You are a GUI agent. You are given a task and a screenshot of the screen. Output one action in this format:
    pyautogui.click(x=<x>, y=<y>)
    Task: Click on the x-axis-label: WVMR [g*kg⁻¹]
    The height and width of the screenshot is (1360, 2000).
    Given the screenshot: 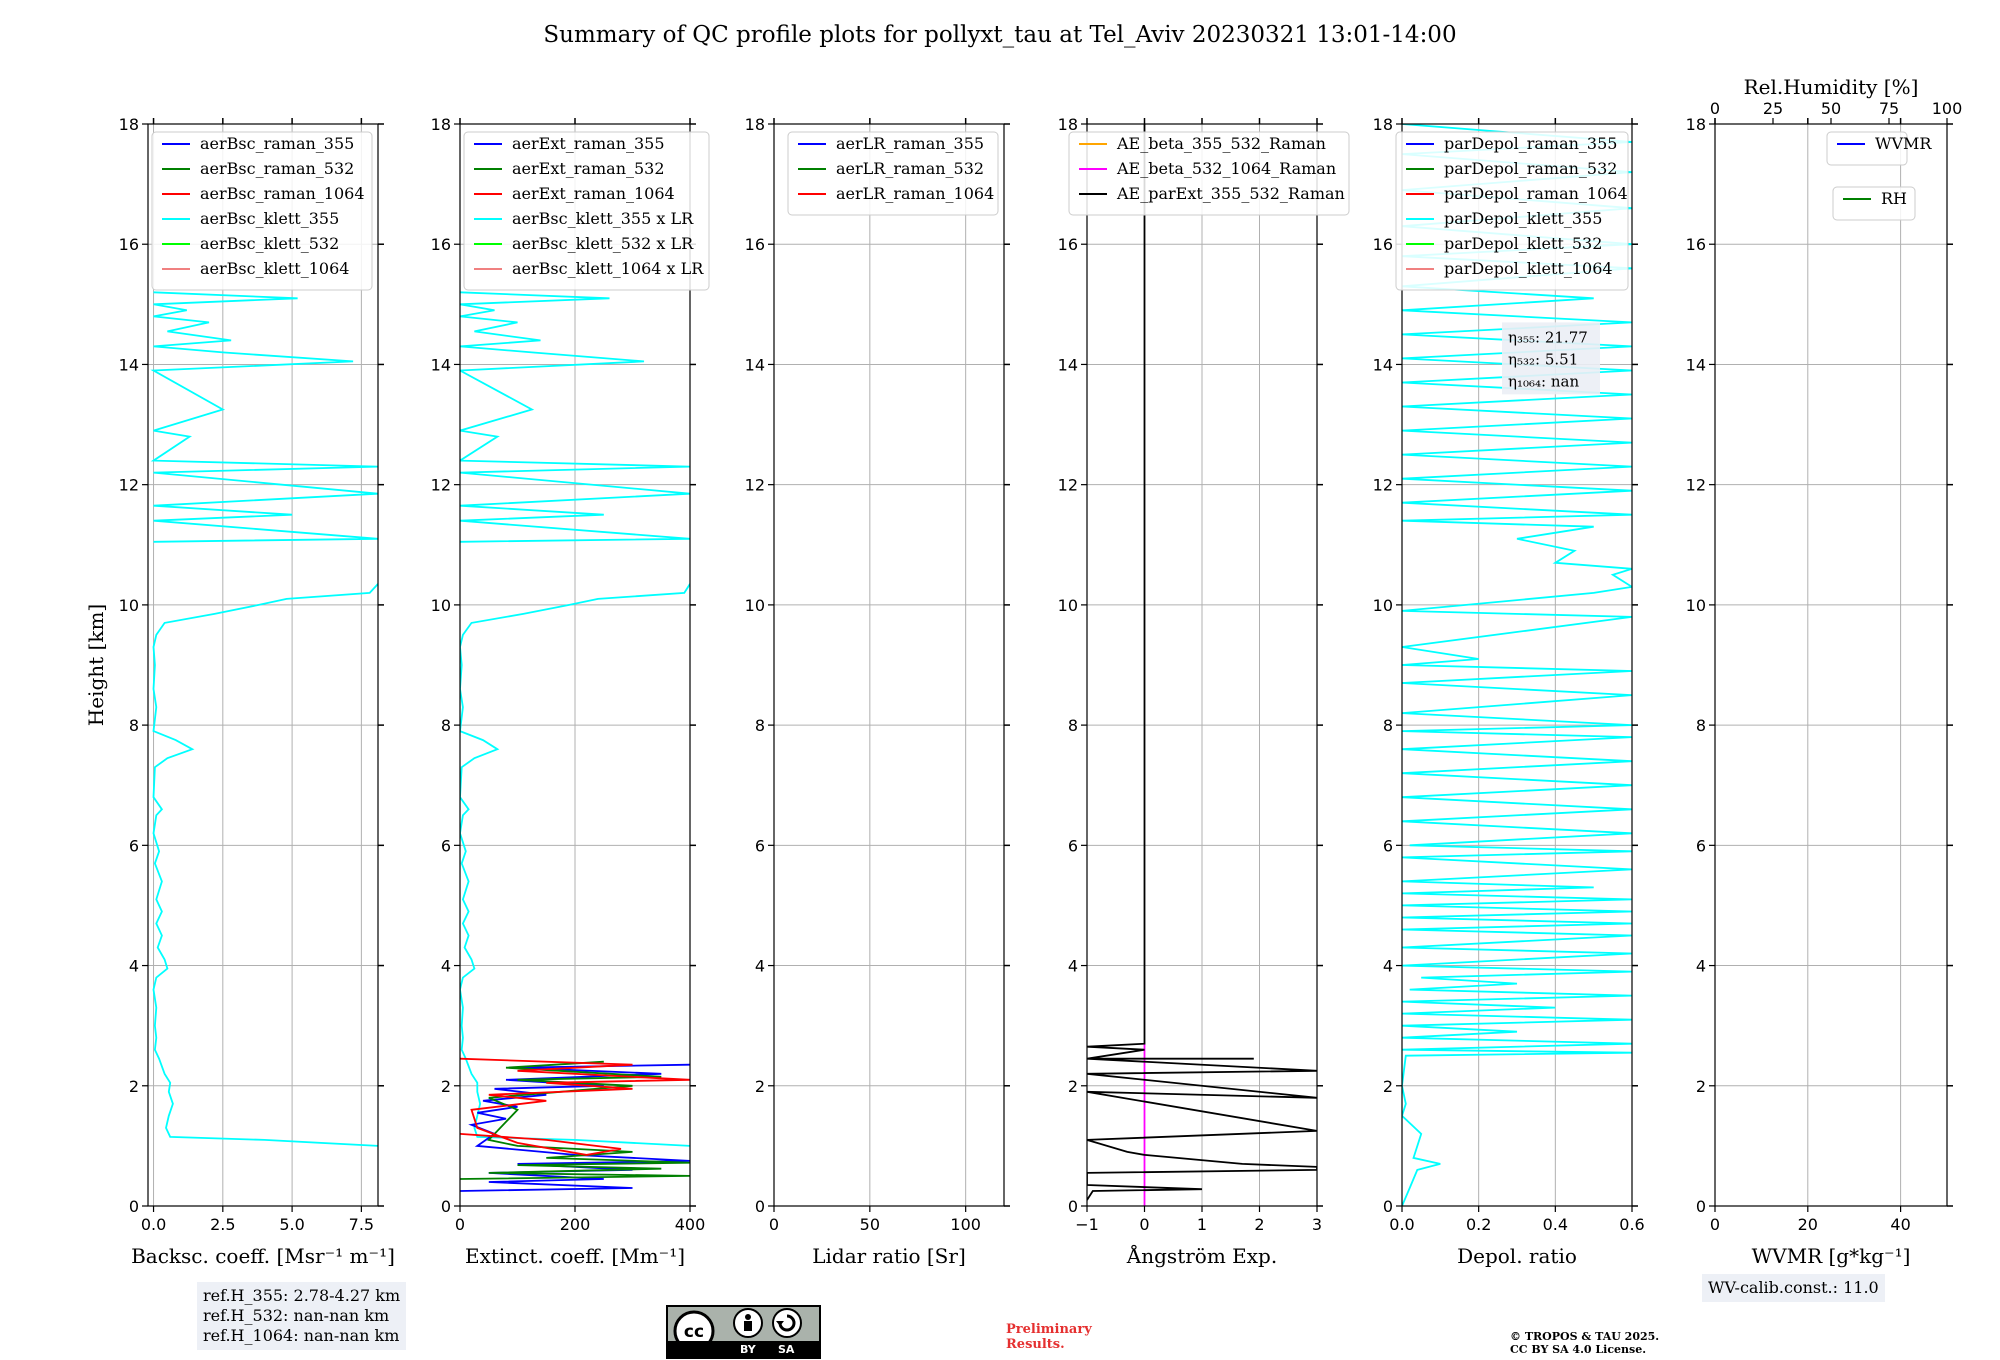 What is the action you would take?
    pyautogui.click(x=1831, y=1256)
    